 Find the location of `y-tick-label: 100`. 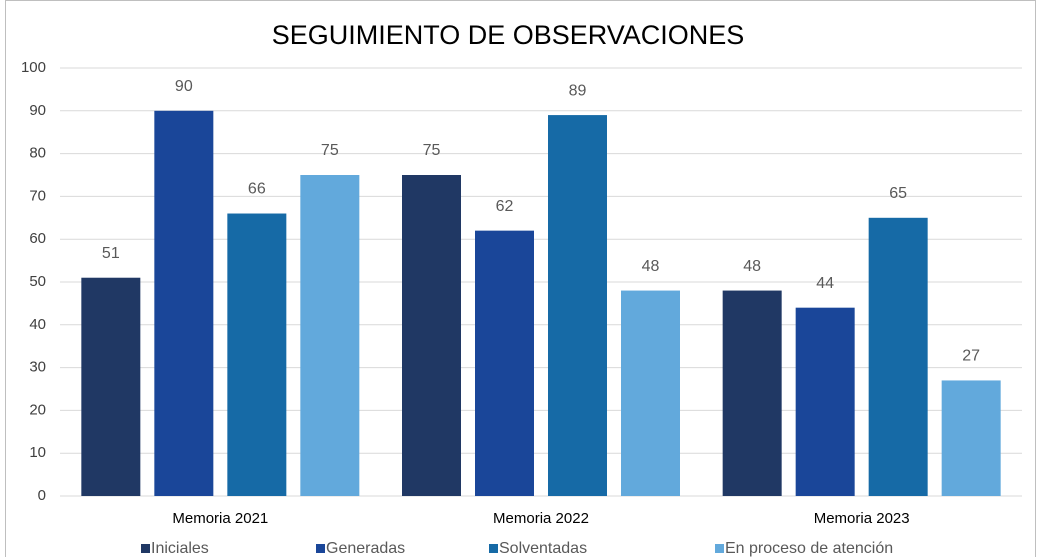

y-tick-label: 100 is located at coordinates (33, 67).